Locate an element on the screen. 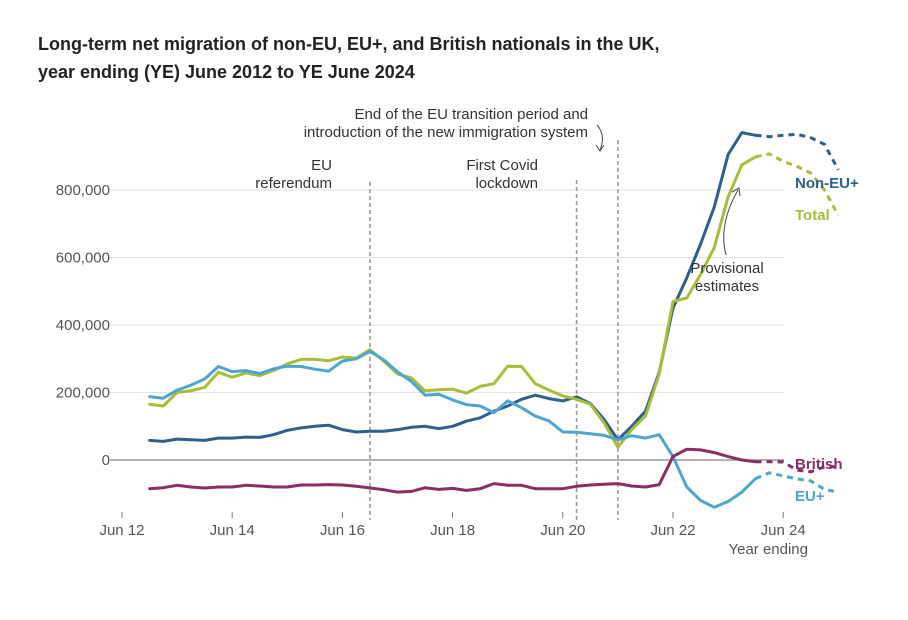 The height and width of the screenshot is (620, 908). y-tick-label: 200,000 is located at coordinates (83, 393).